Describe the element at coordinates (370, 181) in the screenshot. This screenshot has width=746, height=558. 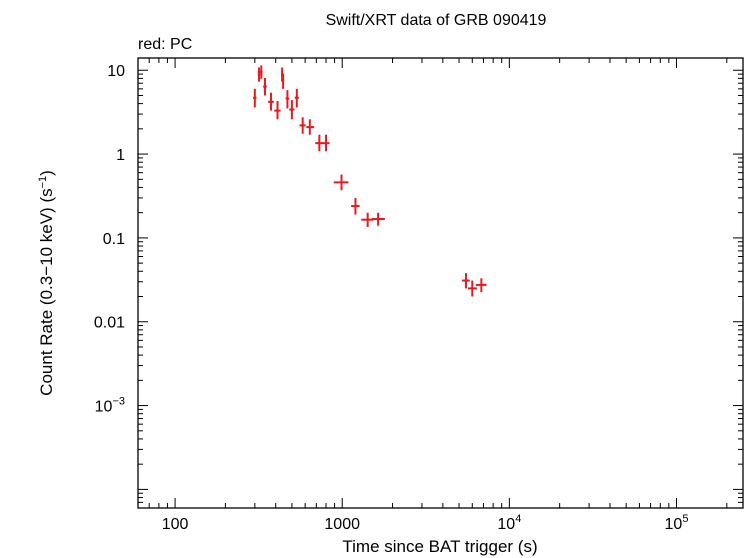
I see `data-series` at that location.